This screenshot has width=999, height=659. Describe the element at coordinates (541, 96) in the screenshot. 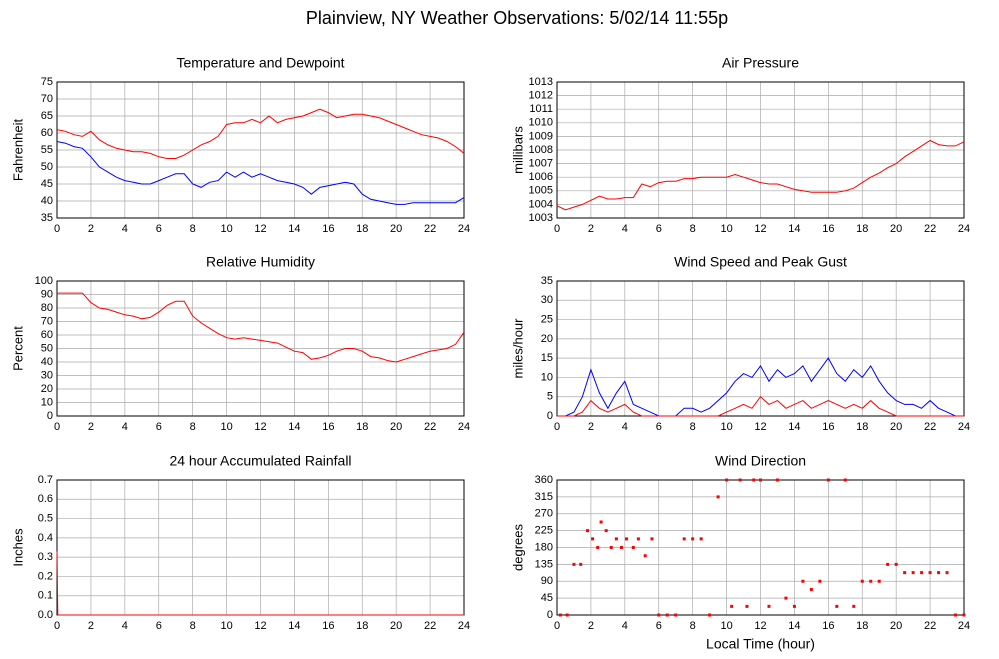

I see `y-tick-label: 1012` at that location.